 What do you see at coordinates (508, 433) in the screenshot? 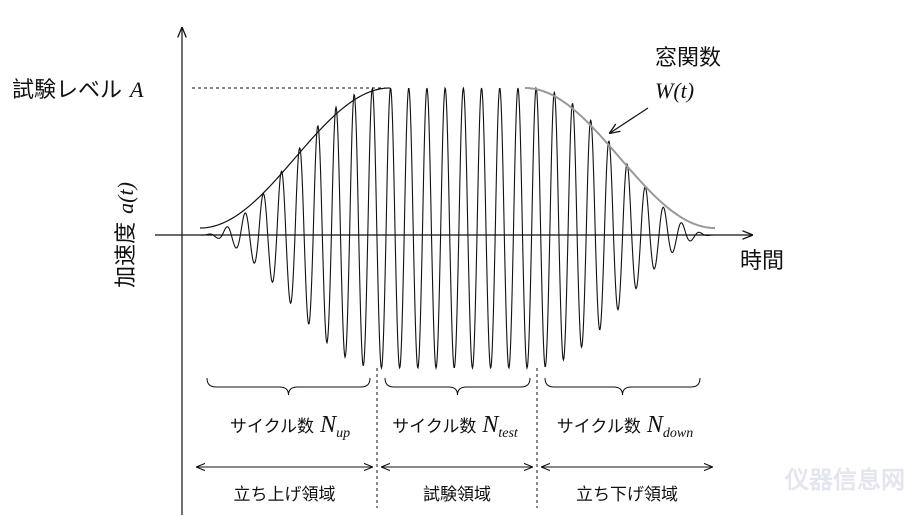
I see `cycles-subscript: test` at bounding box center [508, 433].